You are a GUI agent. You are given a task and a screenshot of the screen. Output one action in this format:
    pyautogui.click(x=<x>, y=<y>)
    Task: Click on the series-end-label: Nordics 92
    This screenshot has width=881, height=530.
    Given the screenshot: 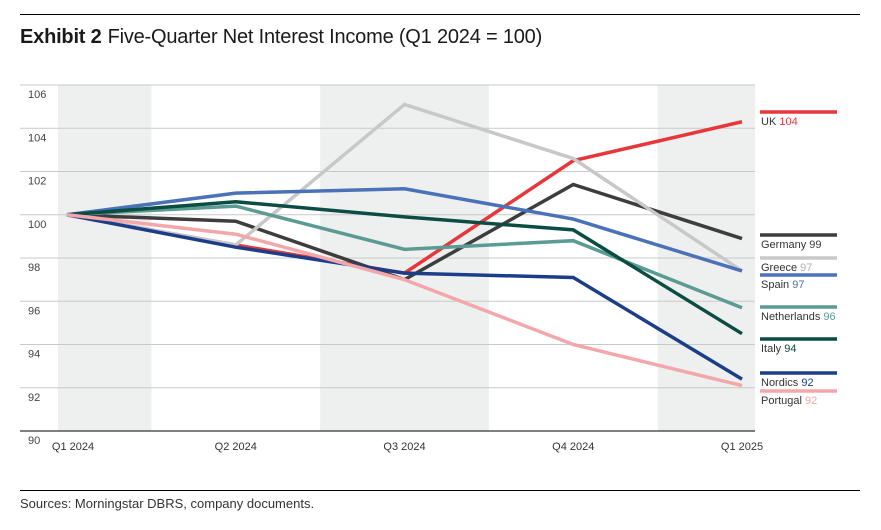 What is the action you would take?
    pyautogui.click(x=787, y=383)
    